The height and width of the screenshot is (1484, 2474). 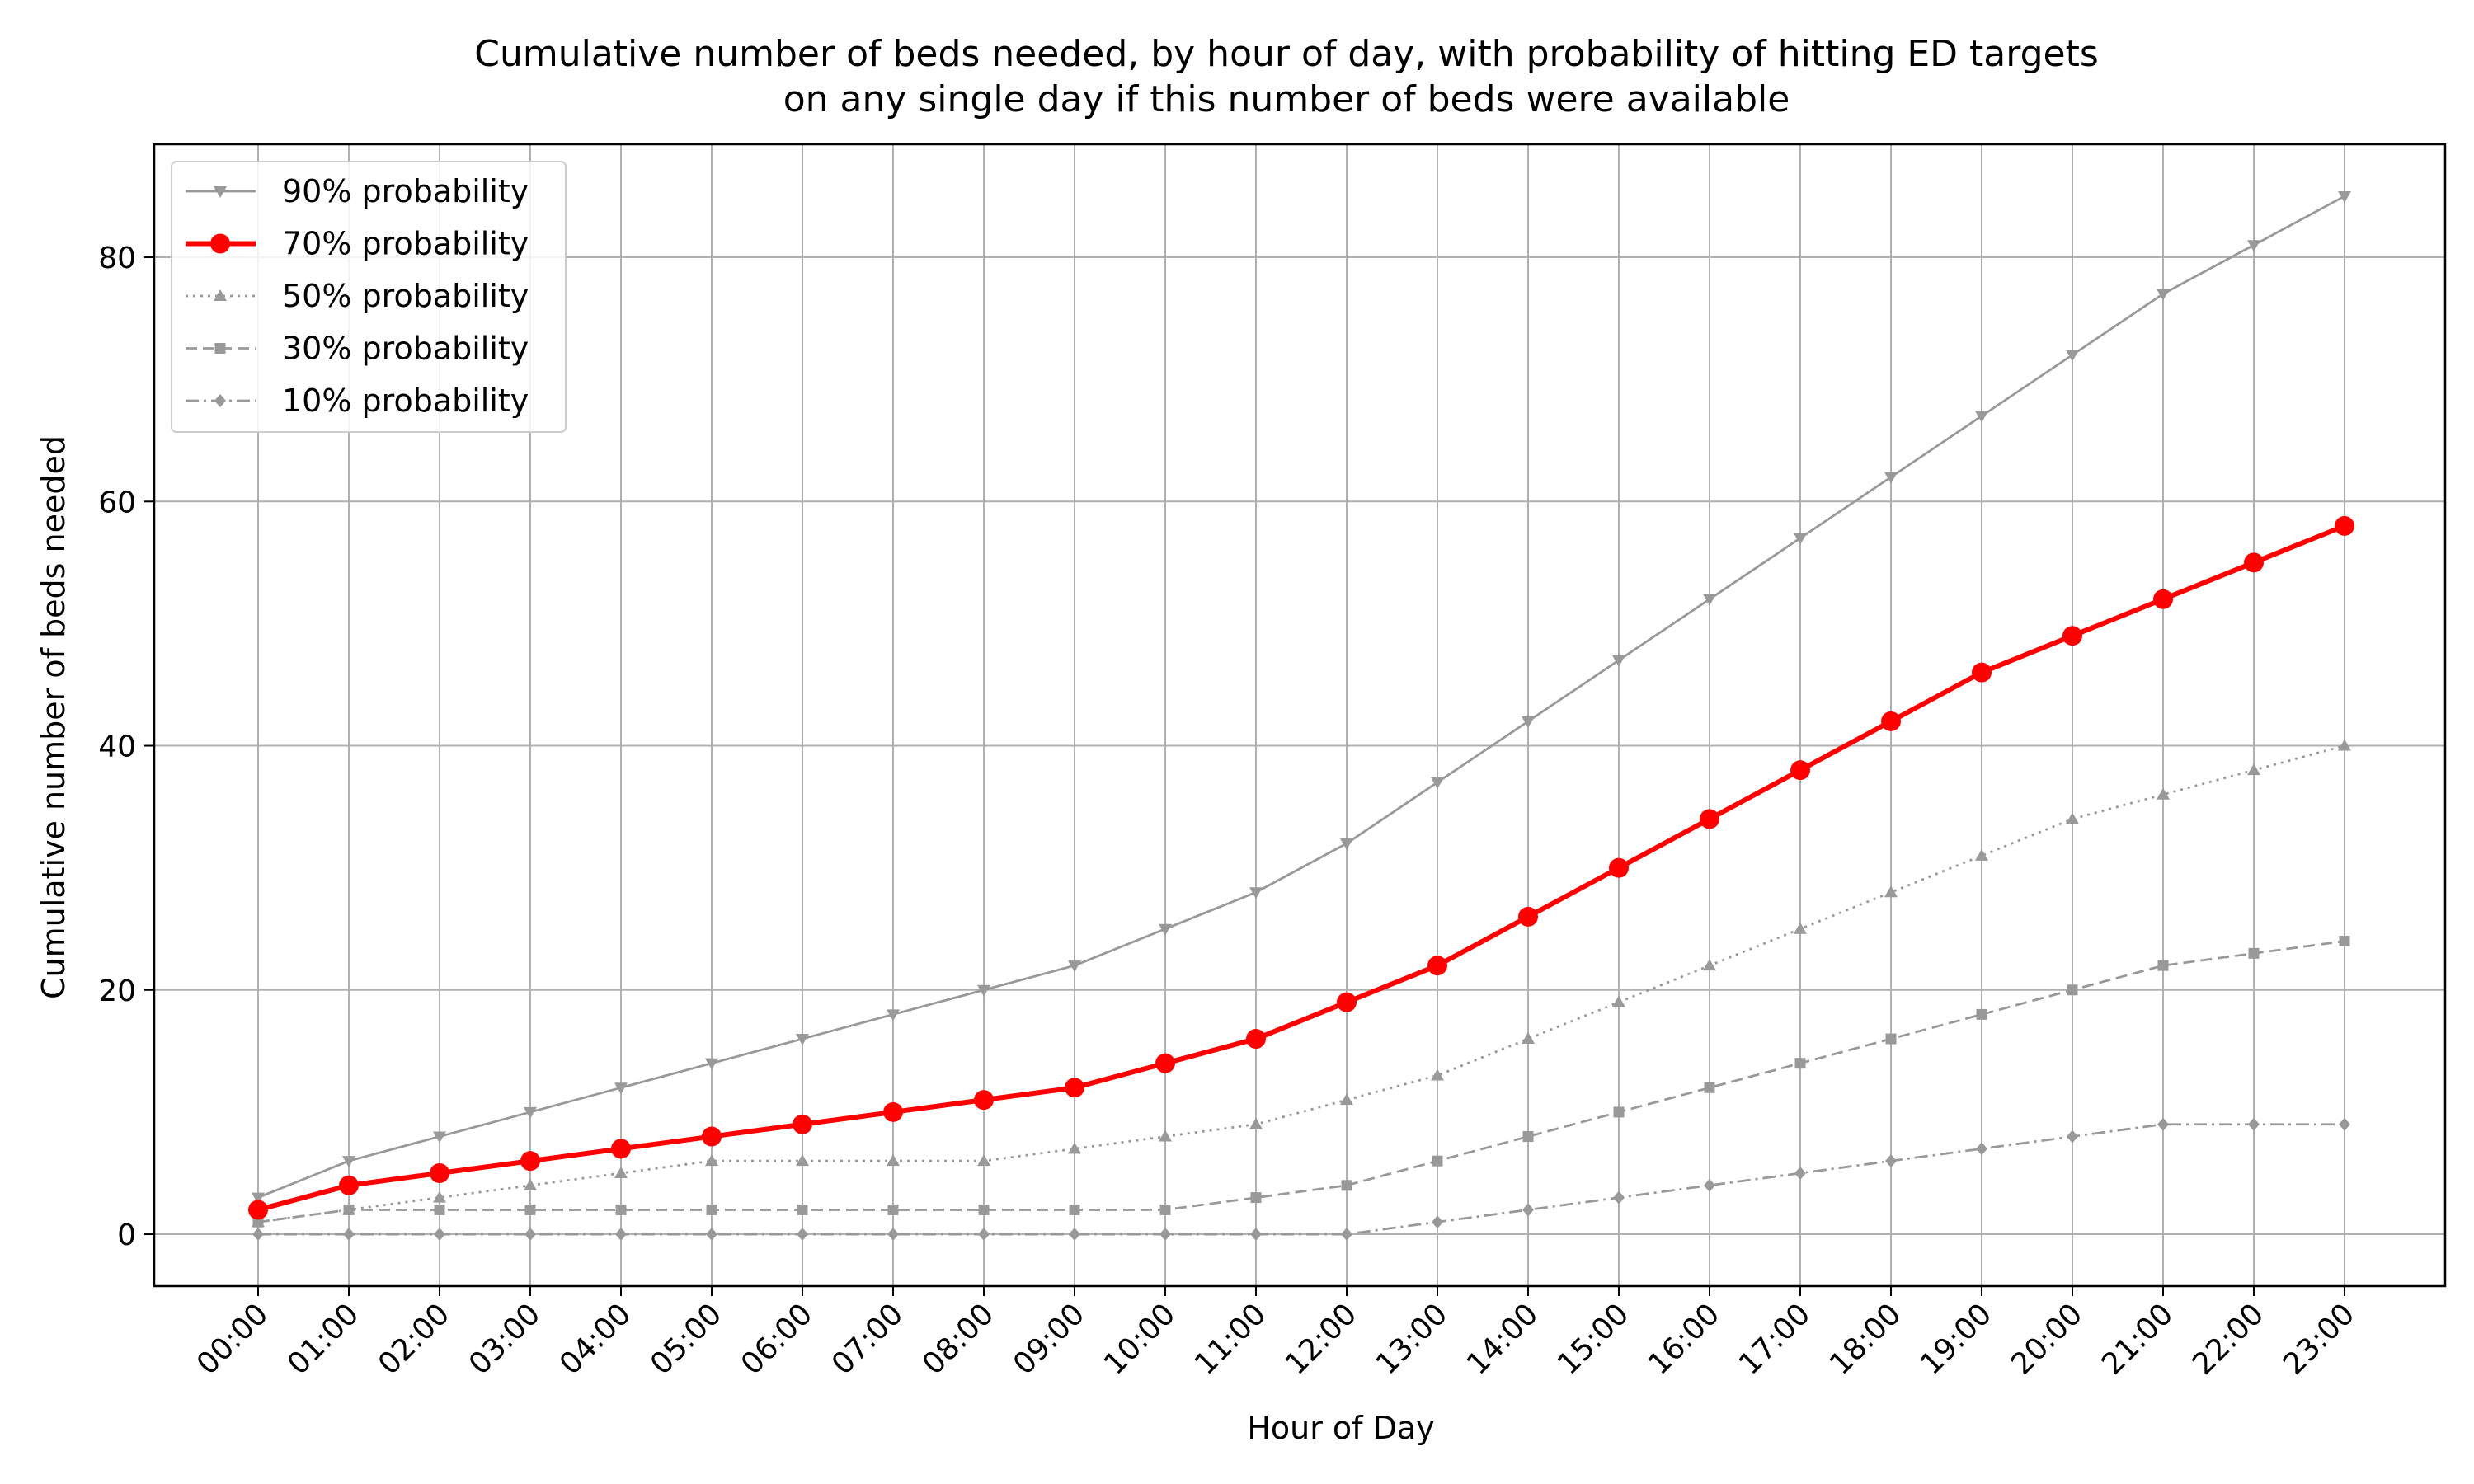 I want to click on x-tick-label: 00:00, so click(x=232, y=1339).